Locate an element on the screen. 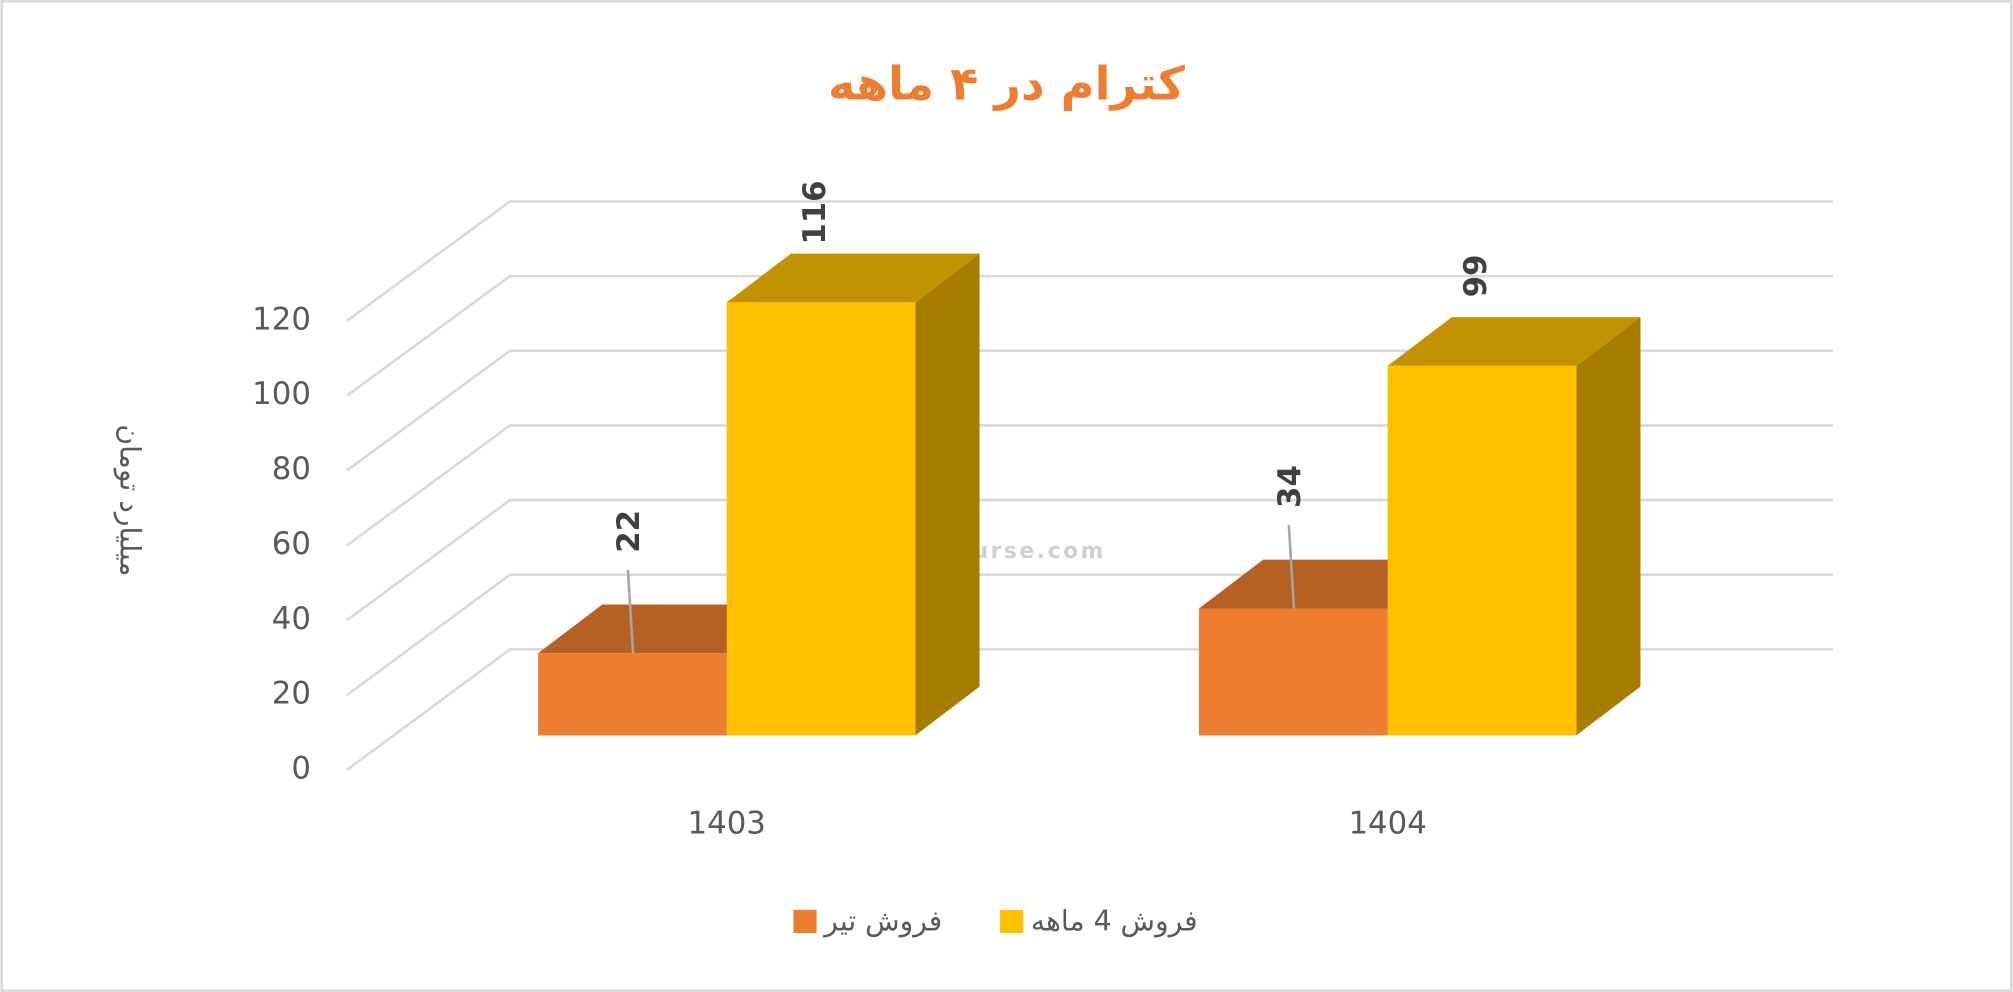  y-axis-title: میلیارد تومان is located at coordinates (130, 500).